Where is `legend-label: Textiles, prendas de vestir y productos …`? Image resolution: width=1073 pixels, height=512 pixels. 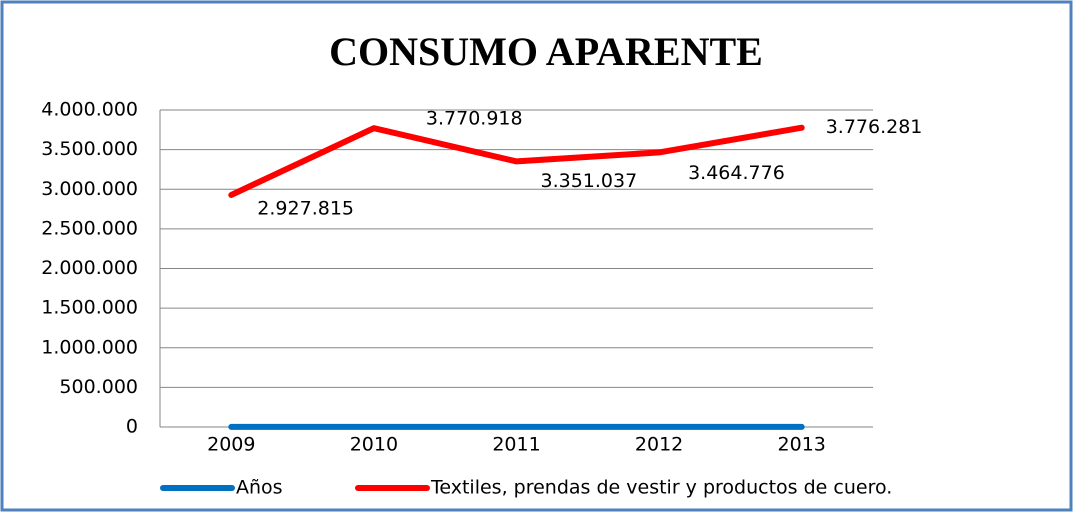 legend-label: Textiles, prendas de vestir y productos … is located at coordinates (661, 488).